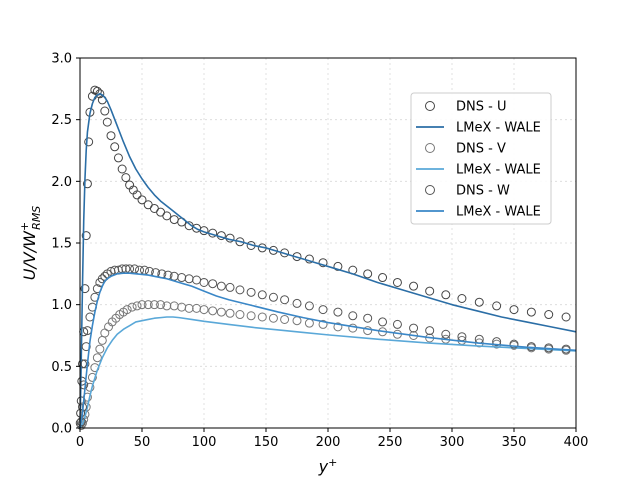  Describe the element at coordinates (80, 442) in the screenshot. I see `x-tick-label: 0` at that location.